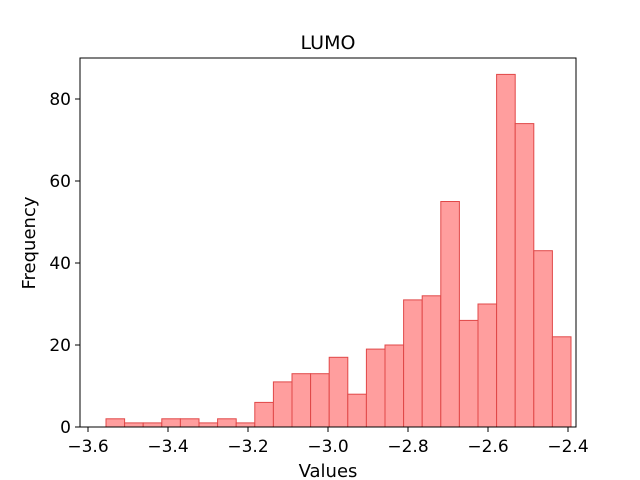 The image size is (640, 480). Describe the element at coordinates (29, 242) in the screenshot. I see `y-axis-title: Frequency` at that location.